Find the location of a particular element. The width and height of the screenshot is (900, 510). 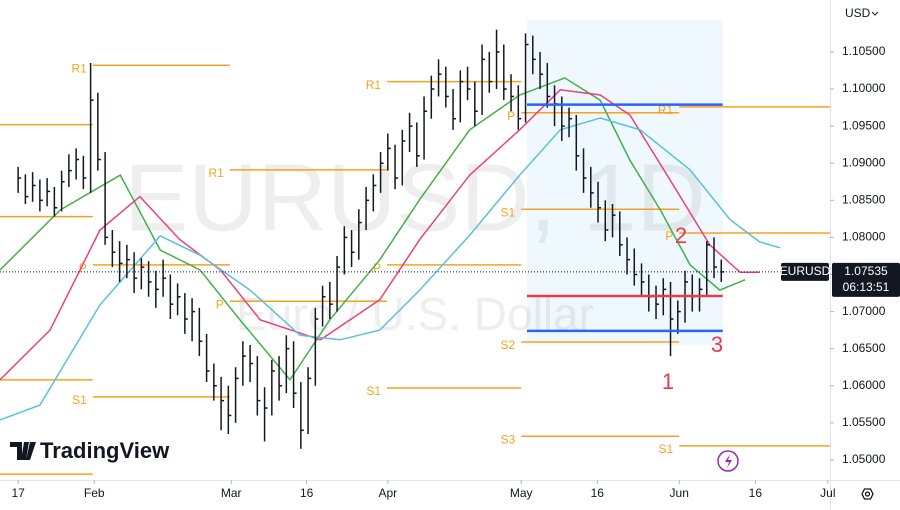

y-tick-label: 1.10000 is located at coordinates (864, 88).